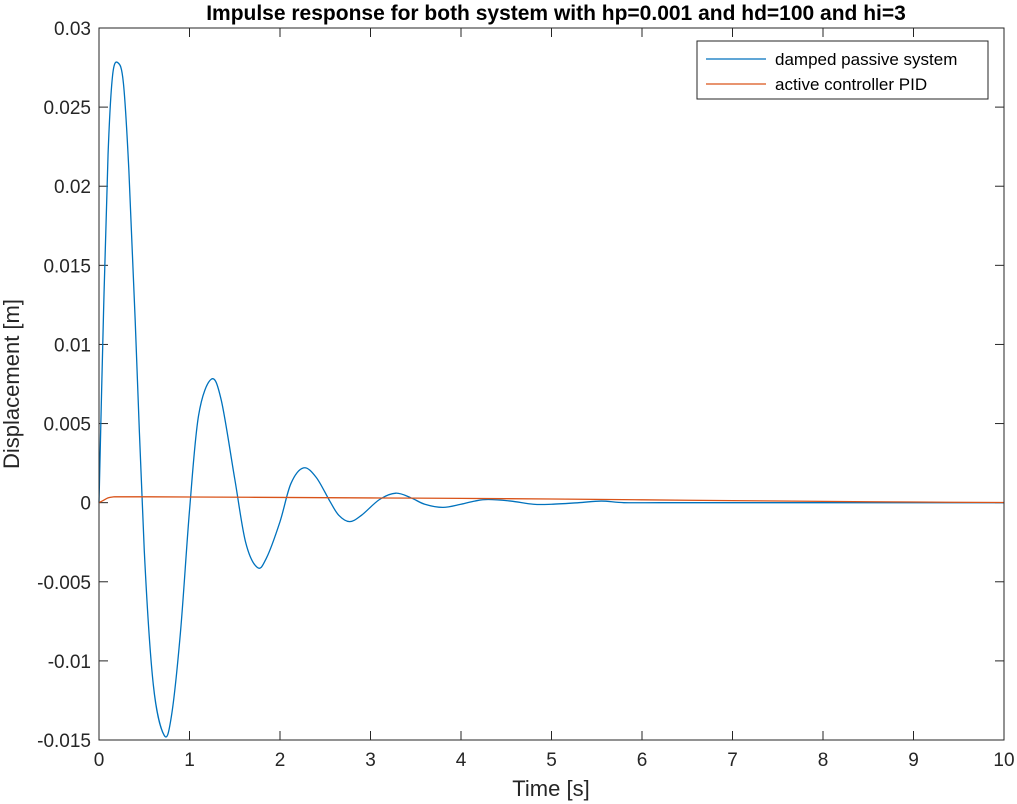 Image resolution: width=1017 pixels, height=804 pixels. Describe the element at coordinates (1003, 760) in the screenshot. I see `x-tick-label: 10` at that location.